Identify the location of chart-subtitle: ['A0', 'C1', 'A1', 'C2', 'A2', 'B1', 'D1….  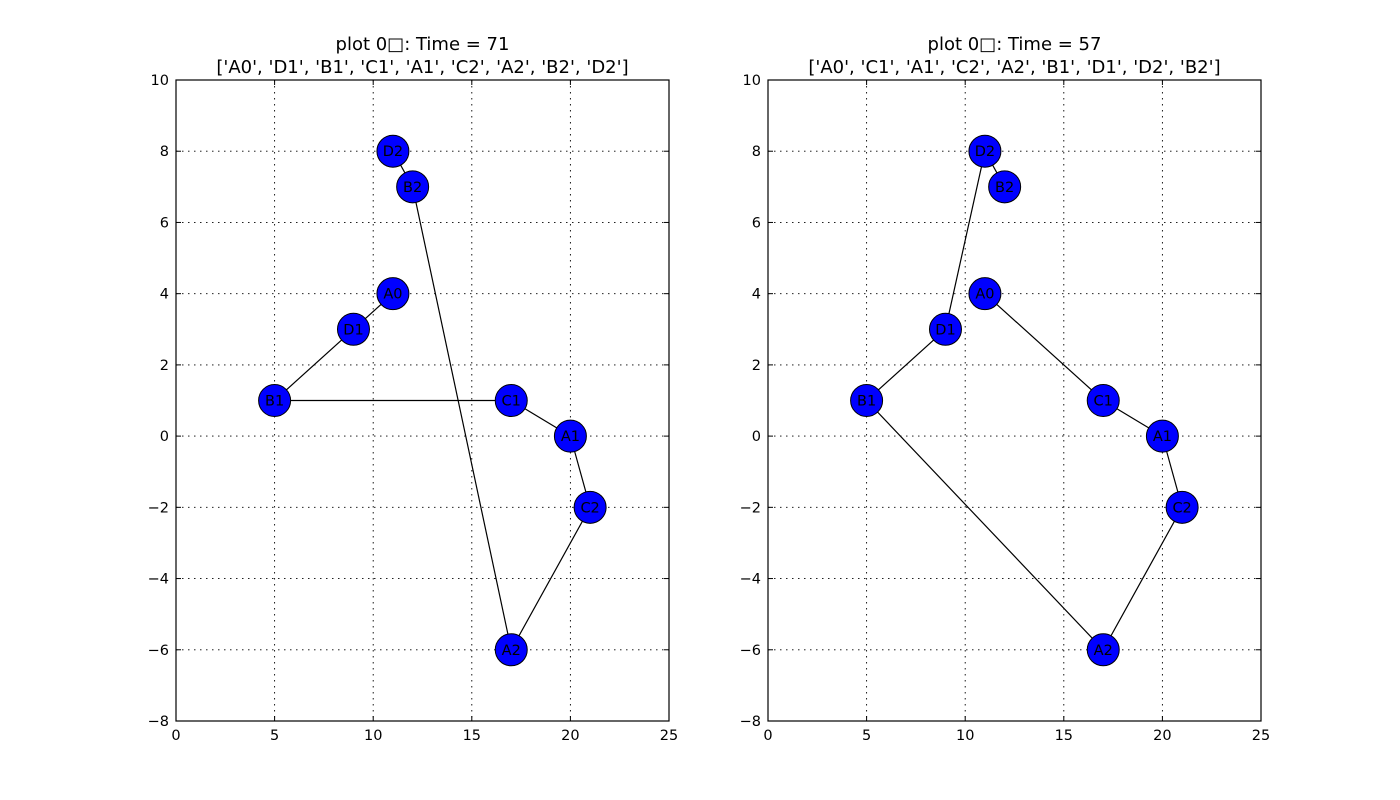
(1014, 67).